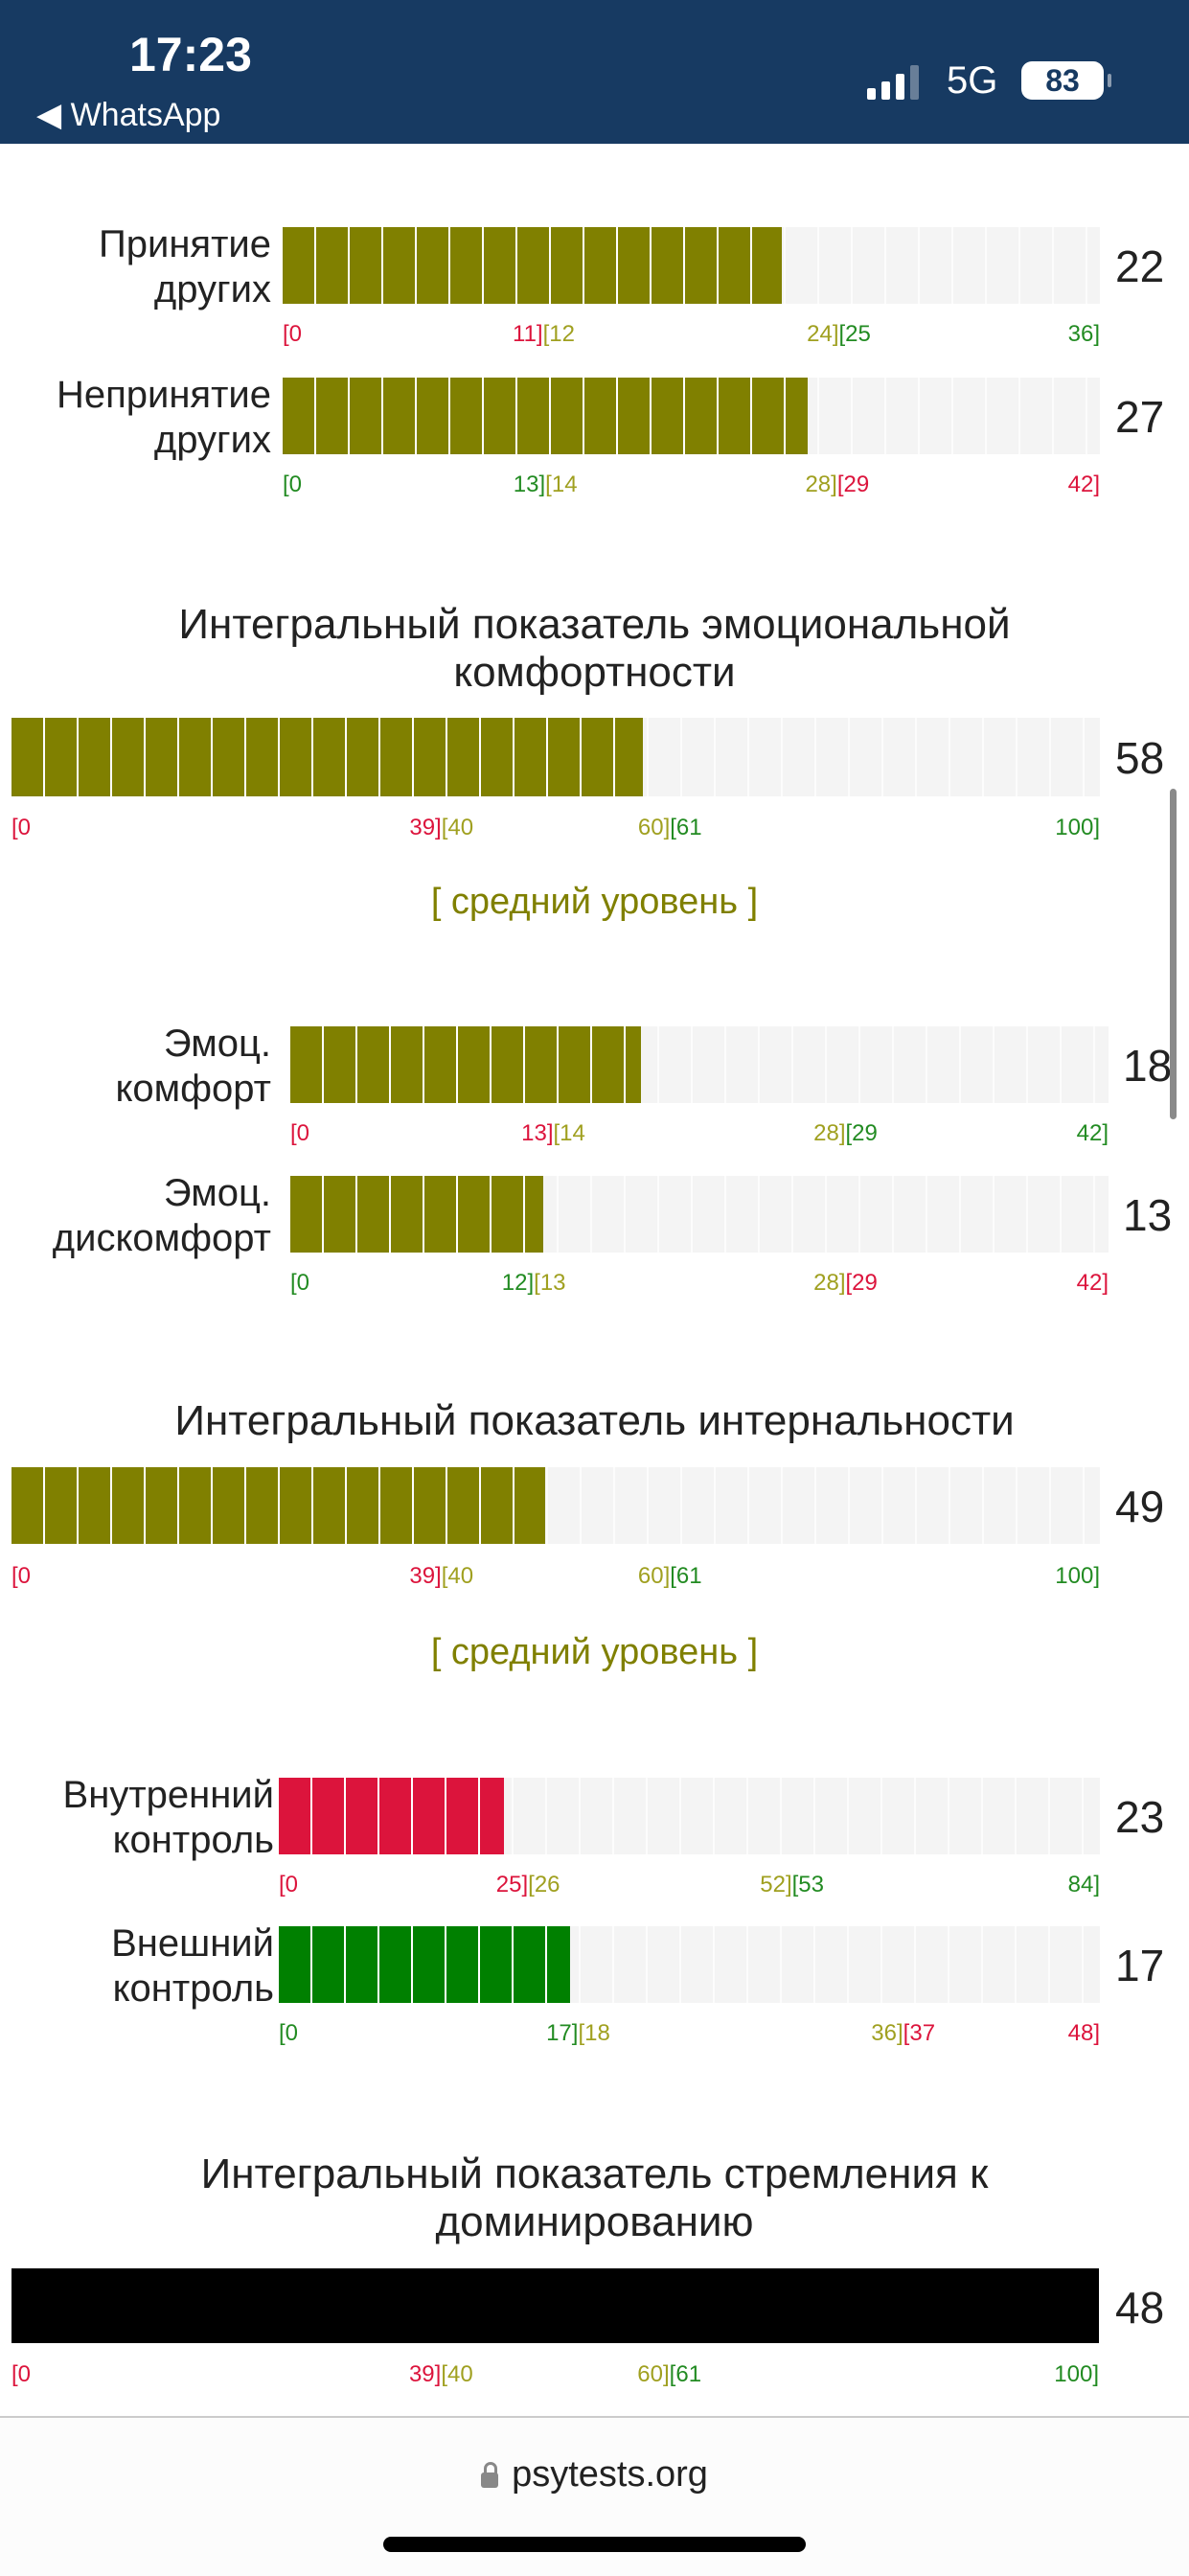 This screenshot has height=2576, width=1189. What do you see at coordinates (193, 1066) in the screenshot?
I see `row-label: Эмоц. комфорт` at bounding box center [193, 1066].